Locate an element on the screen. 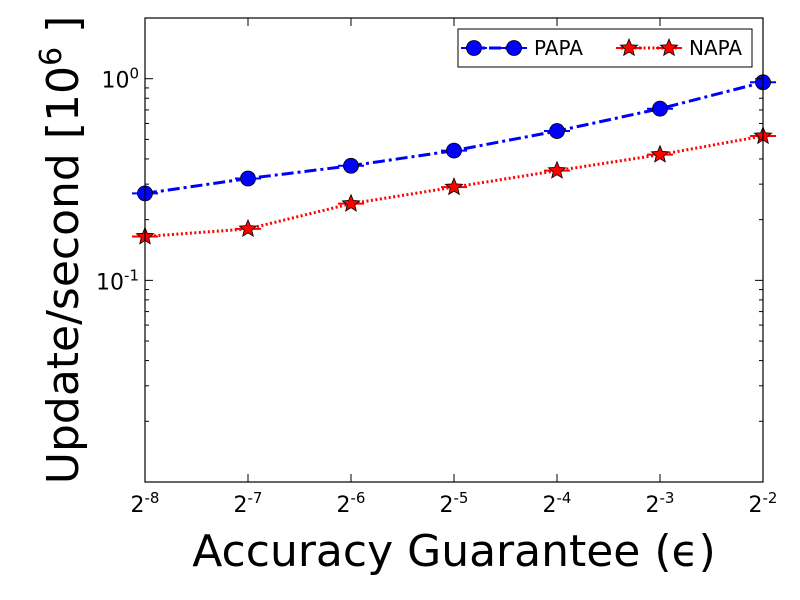 Image resolution: width=800 pixels, height=600 pixels. x-tick-label: 2-4 is located at coordinates (557, 503).